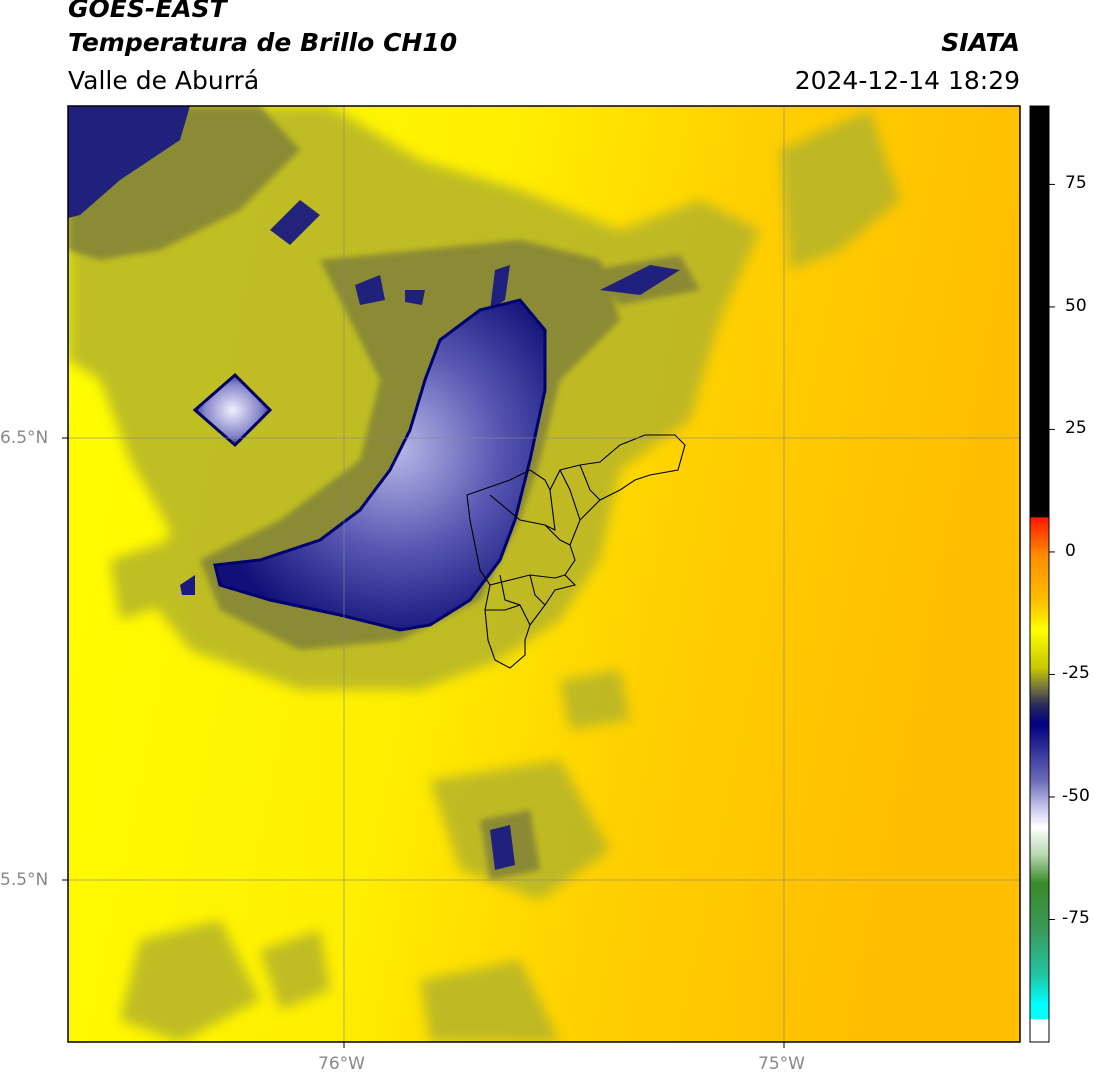 This screenshot has height=1078, width=1094. I want to click on colorbar-tick-label: -25, so click(1076, 673).